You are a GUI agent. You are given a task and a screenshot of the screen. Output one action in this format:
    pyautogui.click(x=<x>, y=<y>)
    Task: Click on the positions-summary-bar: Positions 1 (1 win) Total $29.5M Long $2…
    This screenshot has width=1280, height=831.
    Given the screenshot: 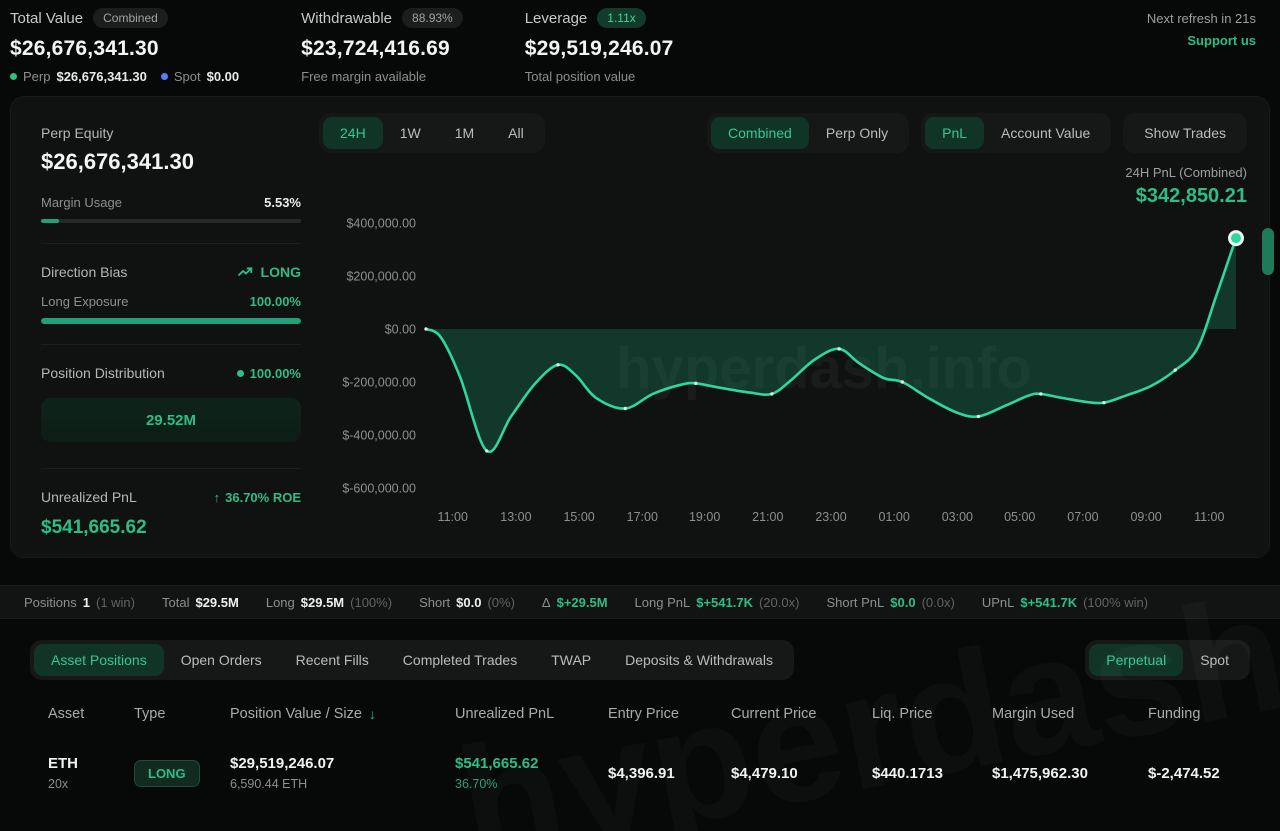 What is the action you would take?
    pyautogui.click(x=640, y=602)
    